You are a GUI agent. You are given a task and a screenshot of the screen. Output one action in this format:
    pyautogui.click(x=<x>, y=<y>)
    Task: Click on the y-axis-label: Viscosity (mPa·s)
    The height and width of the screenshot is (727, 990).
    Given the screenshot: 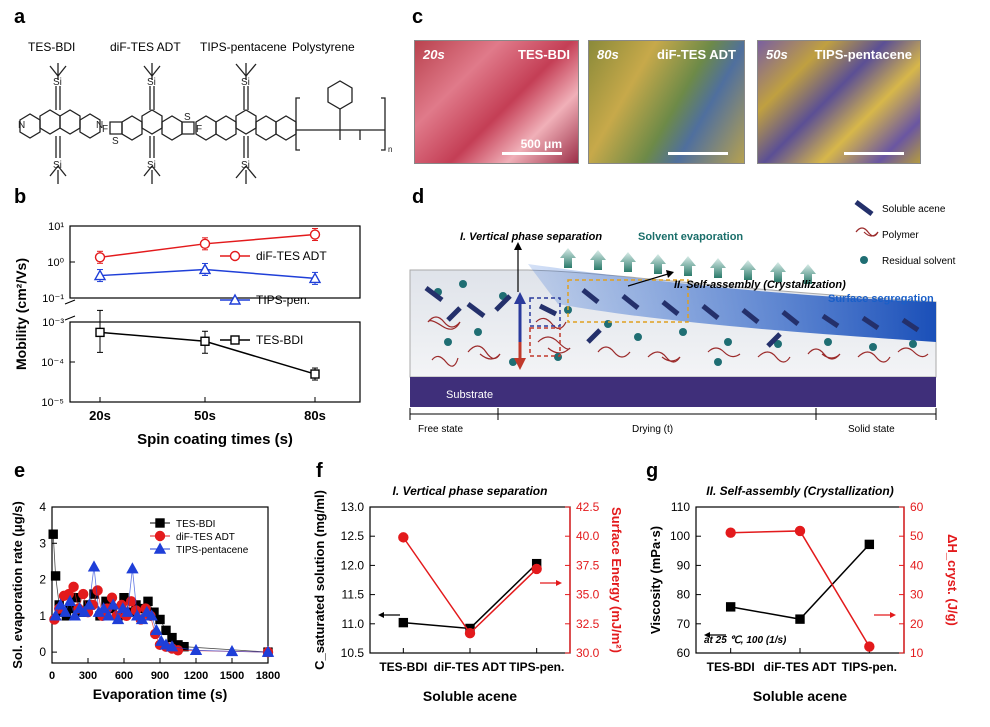 What is the action you would take?
    pyautogui.click(x=655, y=580)
    